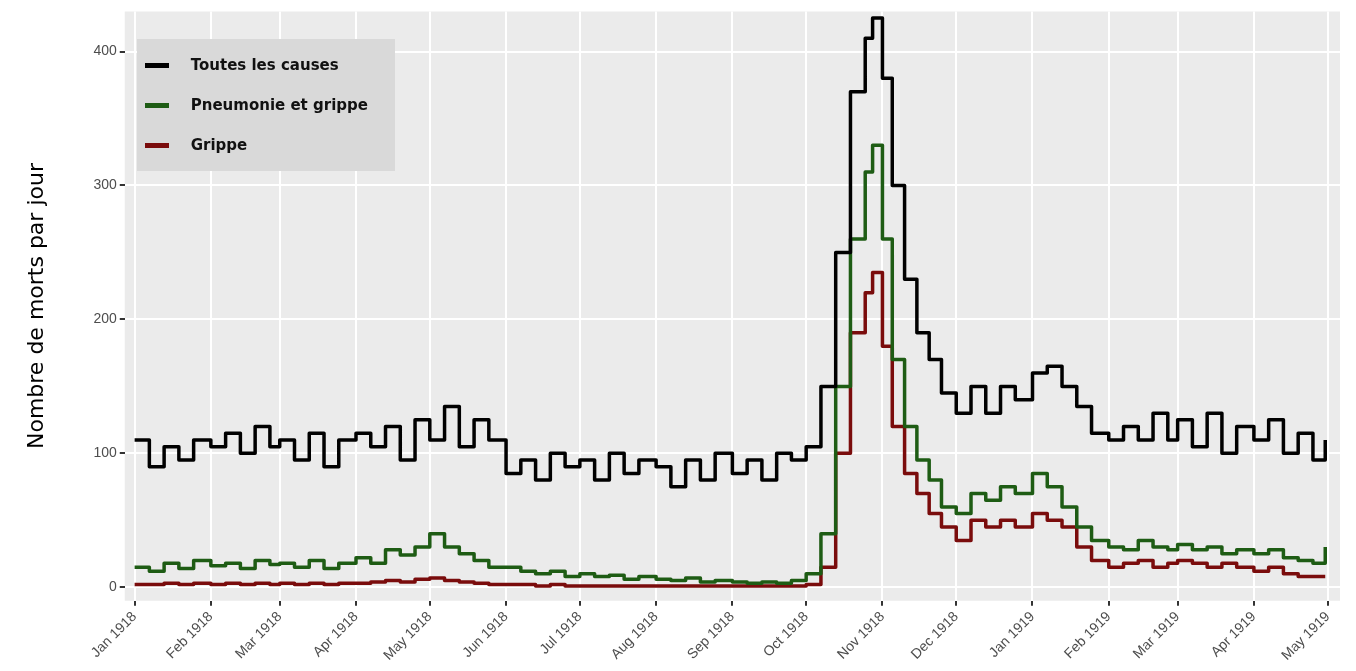 The width and height of the screenshot is (1356, 671). I want to click on y-tick-label: 100, so click(105, 452).